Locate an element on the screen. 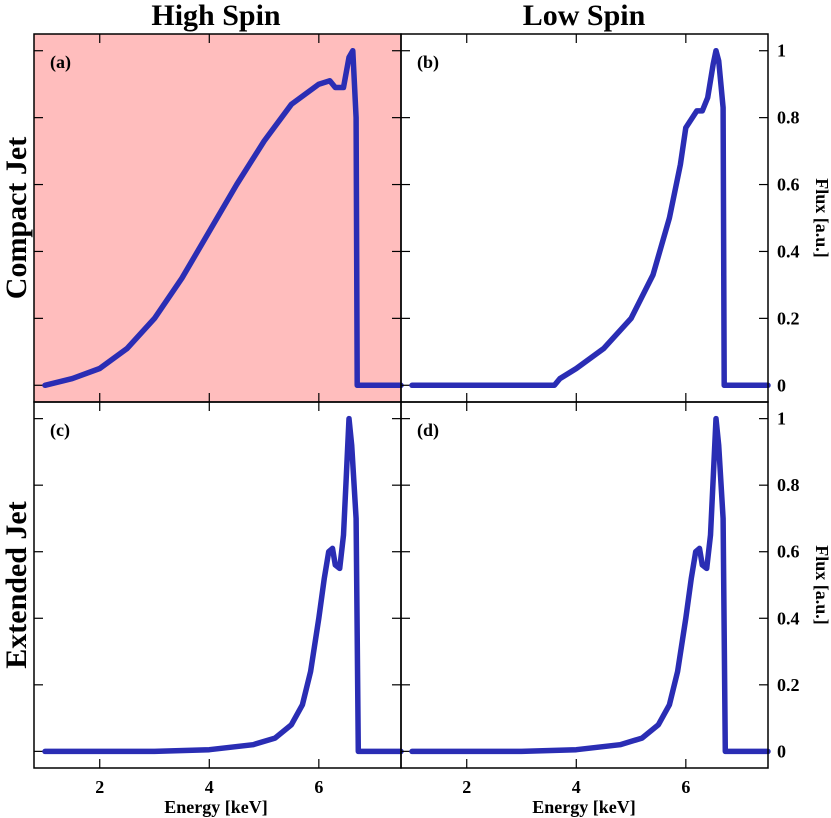 The height and width of the screenshot is (818, 831). row-title-compact-jet: Compact Jet is located at coordinates (16, 218).